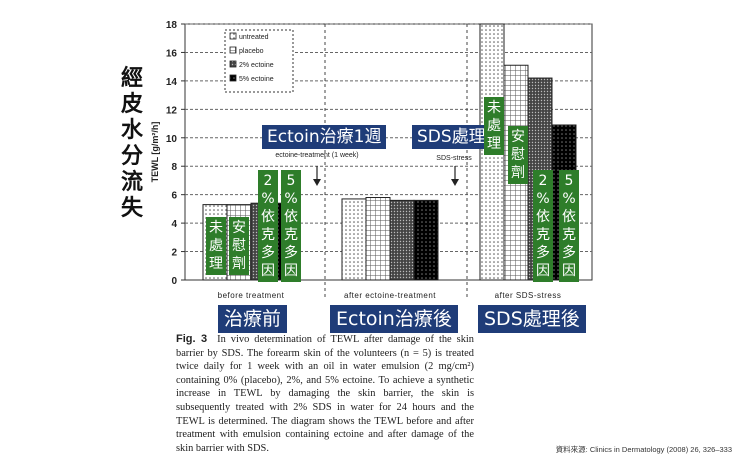 The width and height of the screenshot is (740, 463). Describe the element at coordinates (131, 208) in the screenshot. I see `side-title-char: 失` at that location.